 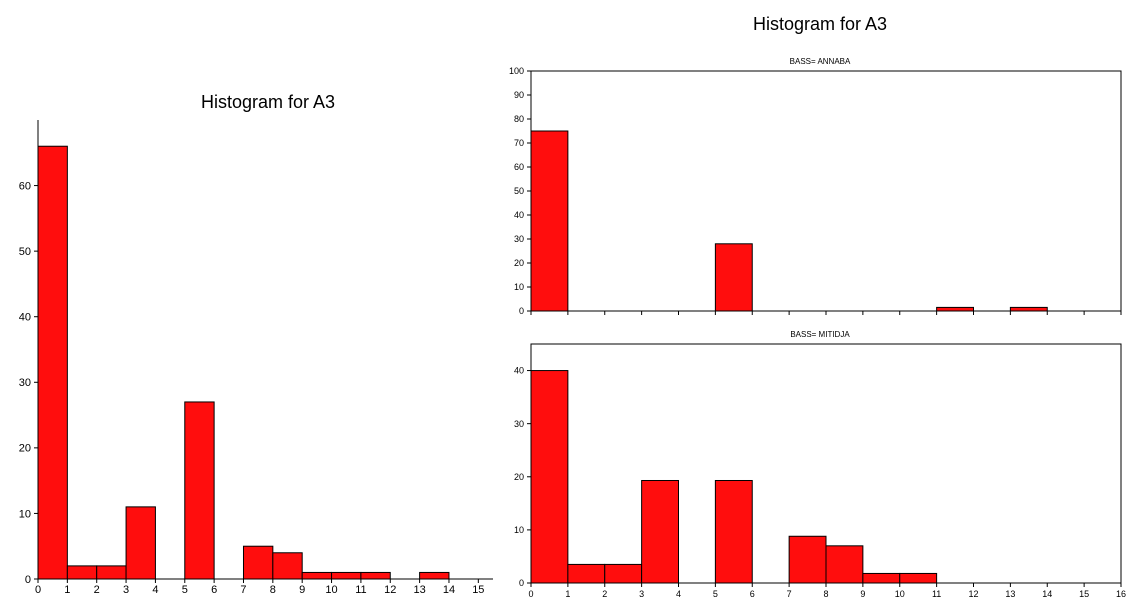 I want to click on mitidja-panel-subtitle: BASS= MITIDJA, so click(x=820, y=334).